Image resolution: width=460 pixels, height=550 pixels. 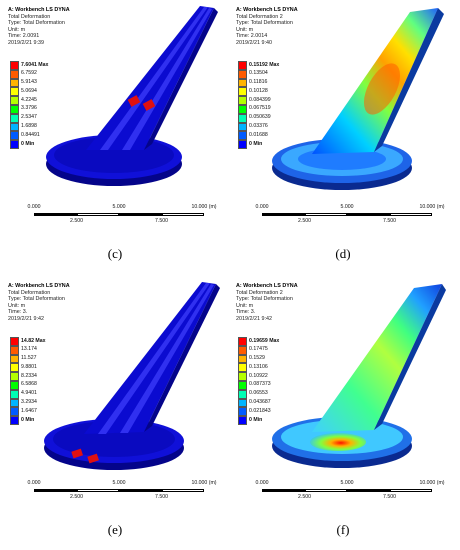 What do you see at coordinates (29, 366) in the screenshot?
I see `legend-value: 9.8801` at bounding box center [29, 366].